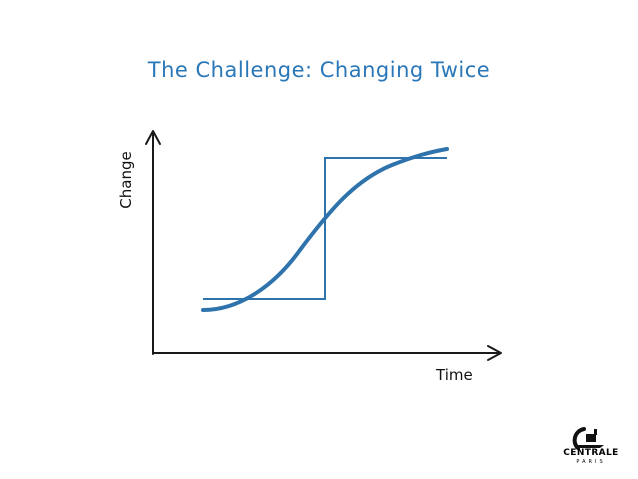 The width and height of the screenshot is (638, 479). Describe the element at coordinates (319, 70) in the screenshot. I see `slide-title: The Challenge: Changing Twice` at that location.